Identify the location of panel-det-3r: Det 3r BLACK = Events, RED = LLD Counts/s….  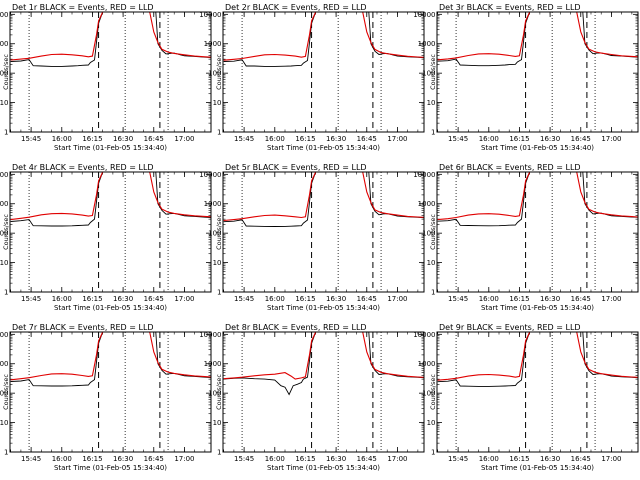
(526, 77).